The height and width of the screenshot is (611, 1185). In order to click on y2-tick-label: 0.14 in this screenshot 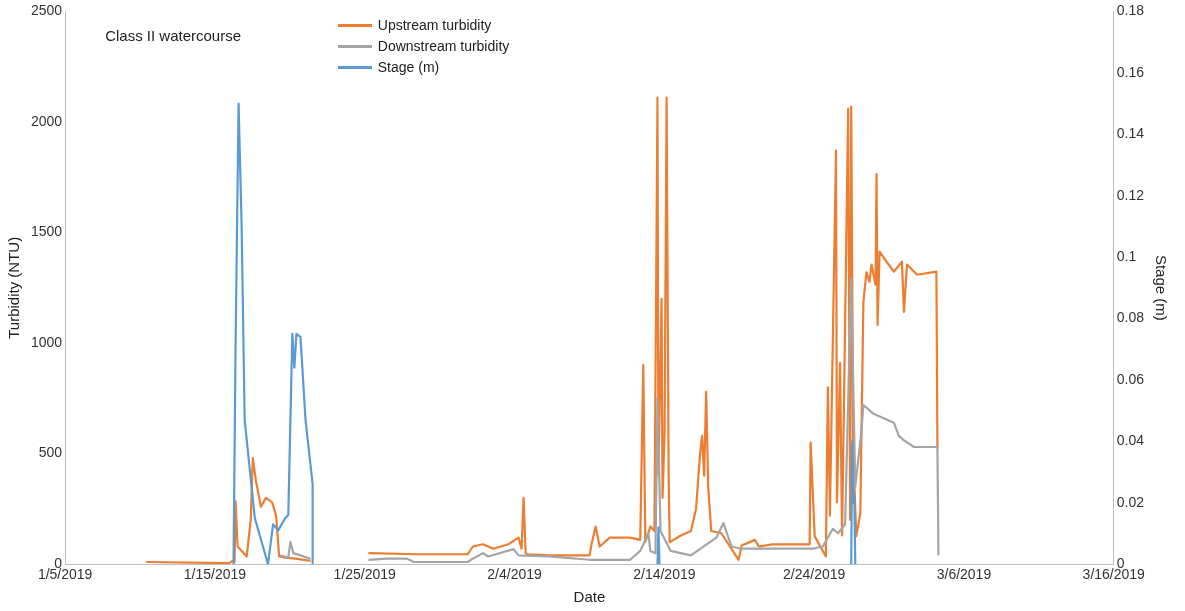, I will do `click(1130, 133)`.